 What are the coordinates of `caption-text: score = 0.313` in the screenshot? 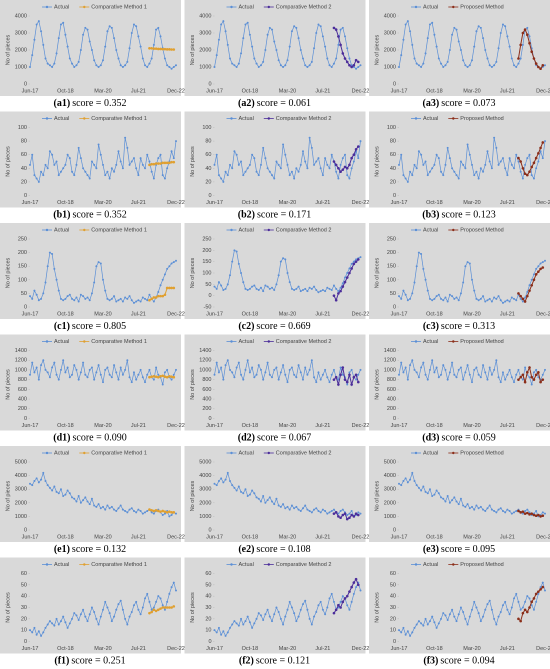 It's located at (468, 326).